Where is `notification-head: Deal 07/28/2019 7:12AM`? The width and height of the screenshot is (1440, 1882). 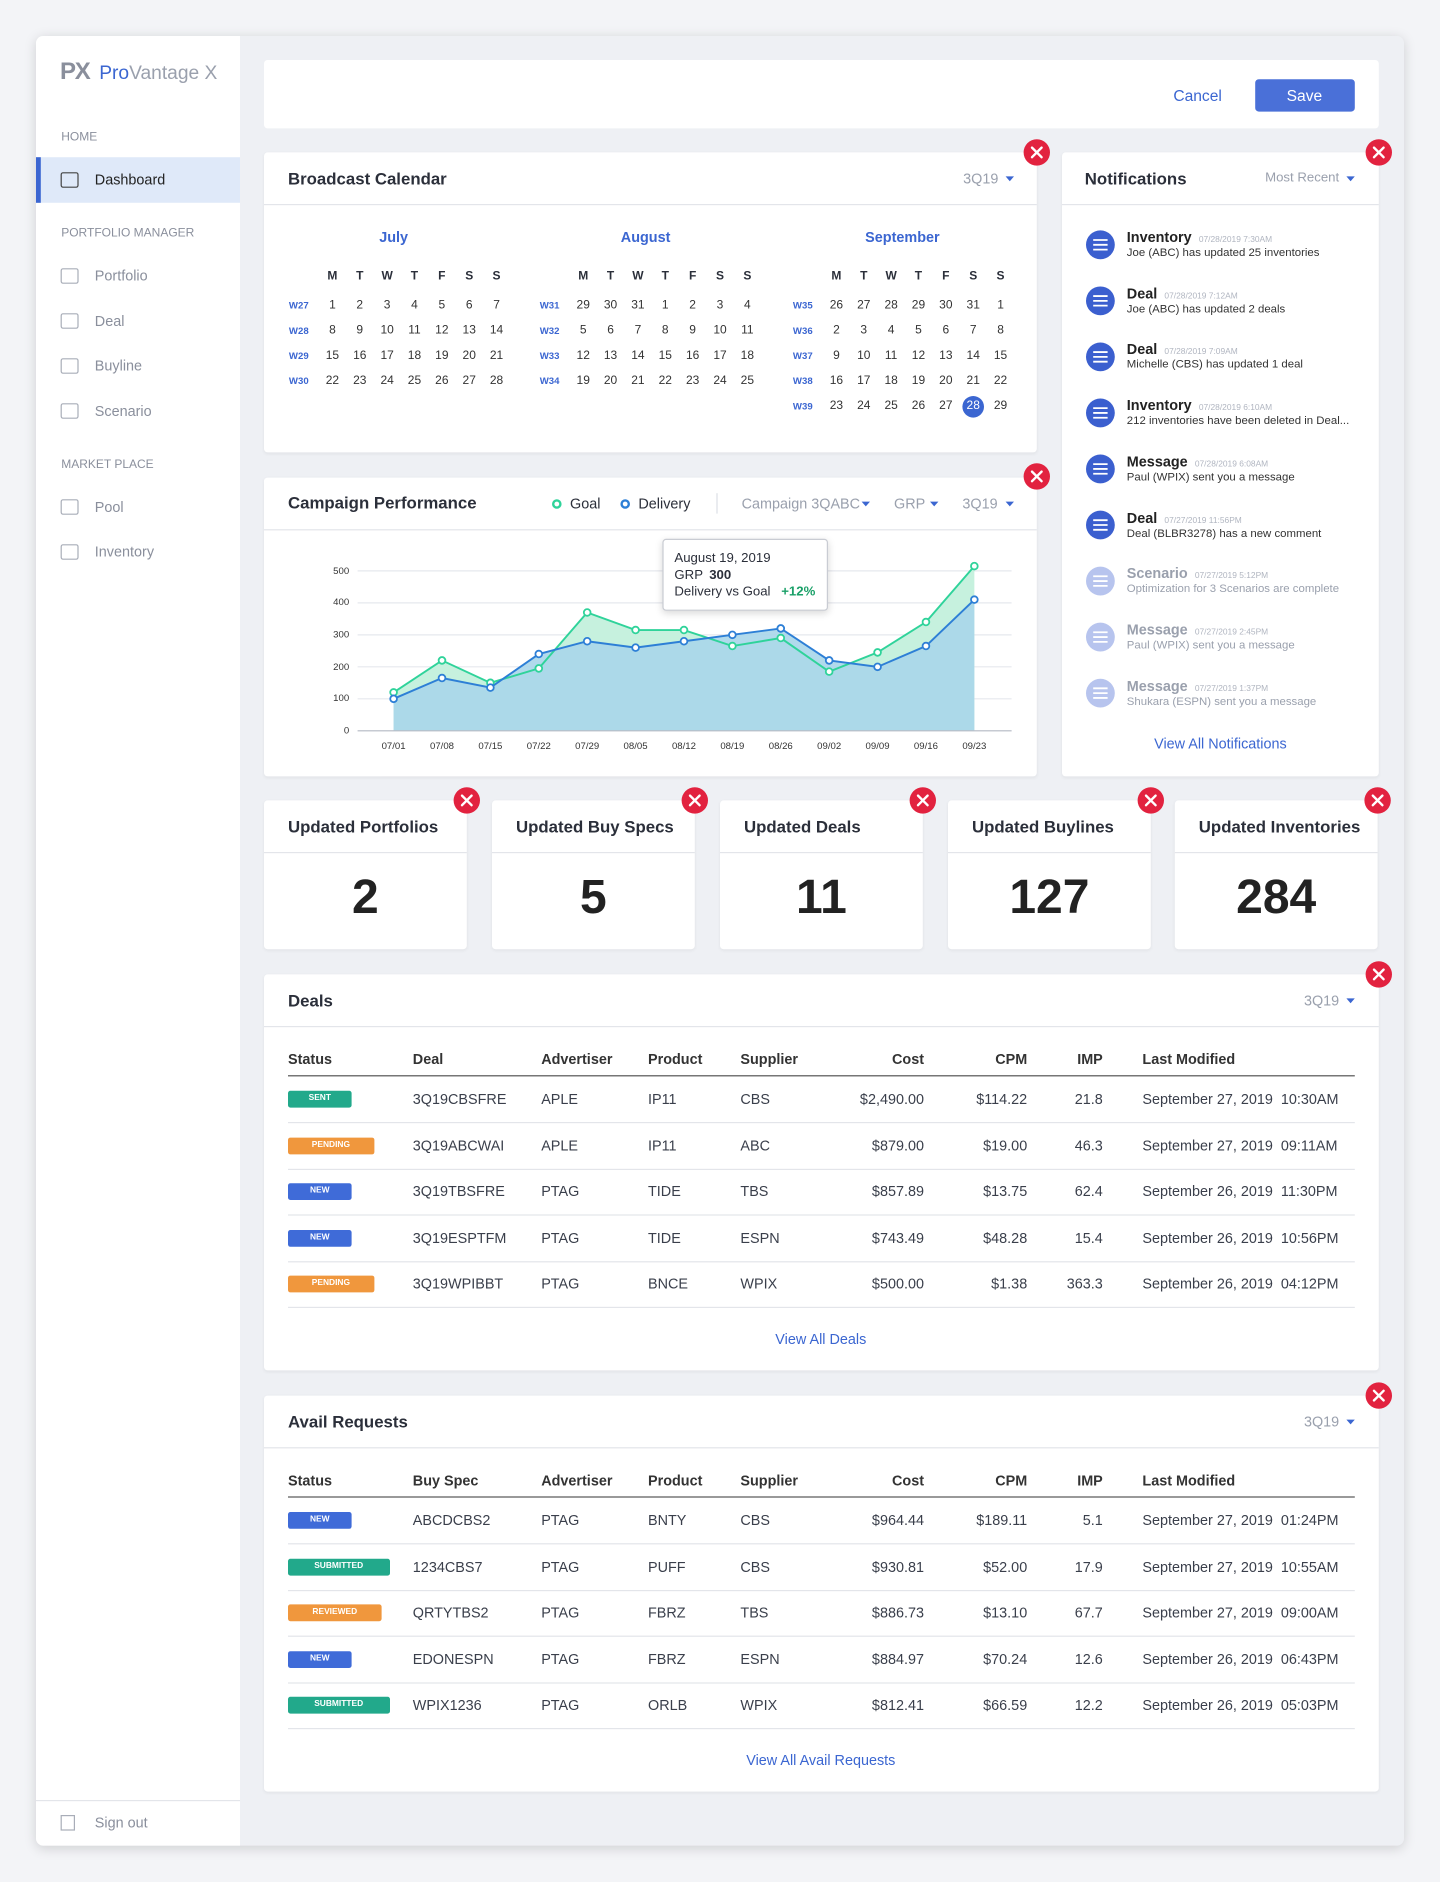
notification-head: Deal 07/28/2019 7:12AM is located at coordinates (1182, 293).